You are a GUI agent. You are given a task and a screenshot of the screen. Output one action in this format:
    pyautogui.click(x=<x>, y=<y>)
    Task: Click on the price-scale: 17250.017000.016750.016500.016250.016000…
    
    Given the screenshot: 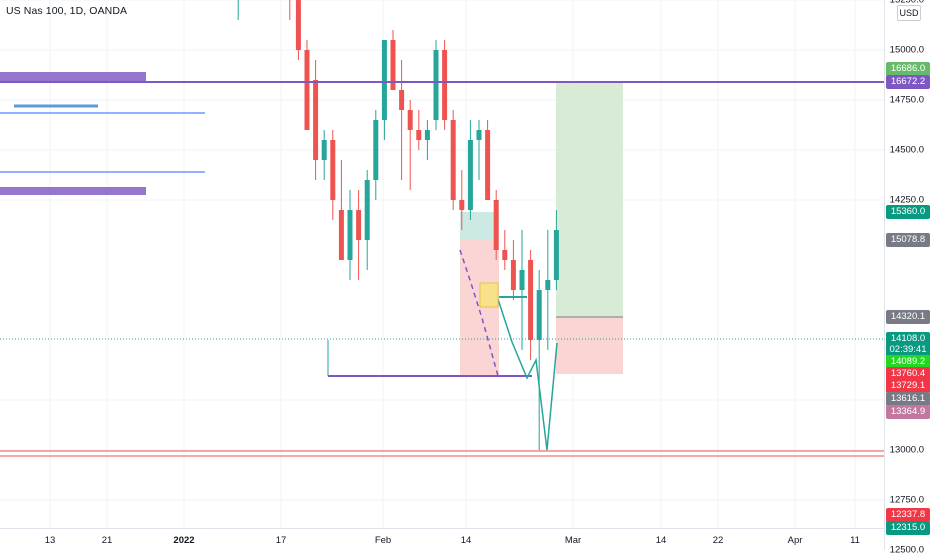 What is the action you would take?
    pyautogui.click(x=908, y=278)
    